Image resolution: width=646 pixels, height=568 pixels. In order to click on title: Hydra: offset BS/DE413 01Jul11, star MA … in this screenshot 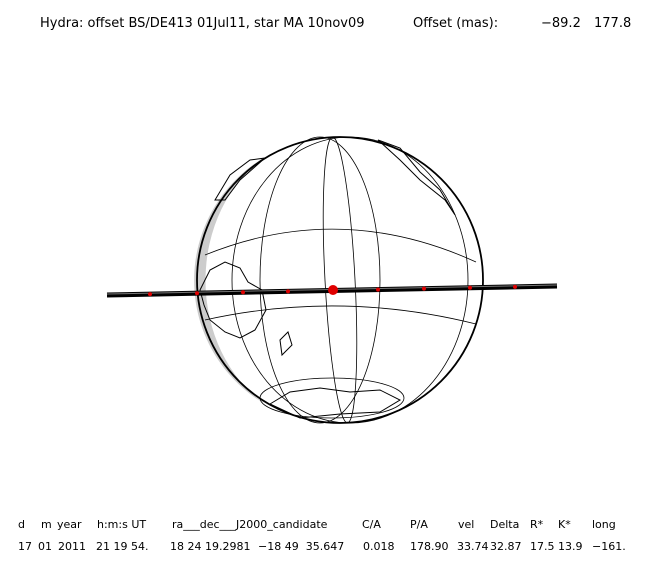, I will do `click(202, 23)`.